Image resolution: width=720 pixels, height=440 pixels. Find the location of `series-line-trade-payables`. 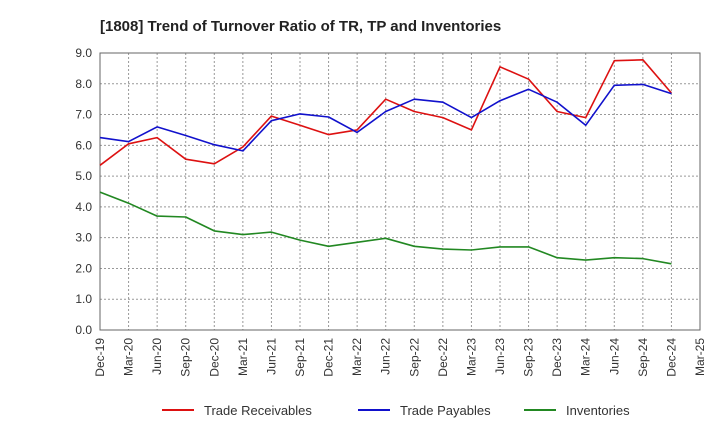

series-line-trade-payables is located at coordinates (385, 117).